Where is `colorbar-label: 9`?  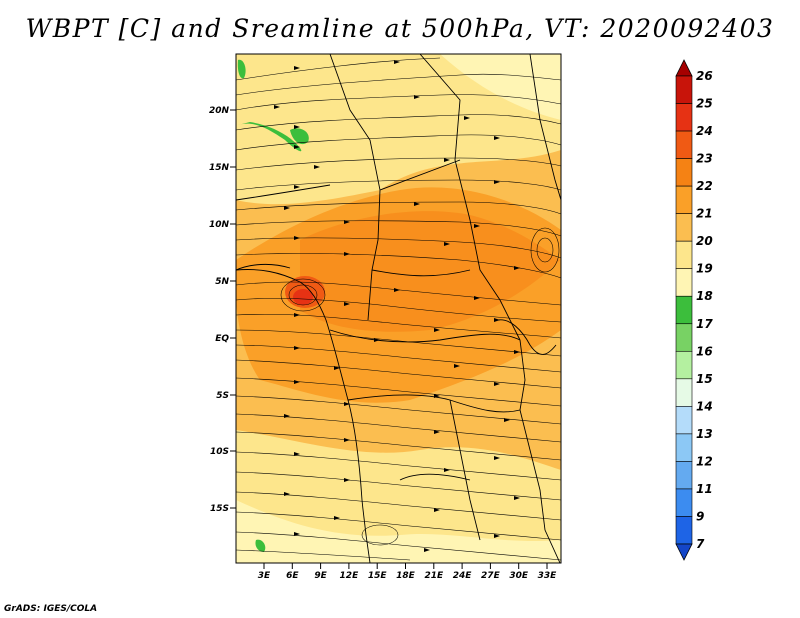 colorbar-label: 9 is located at coordinates (700, 516).